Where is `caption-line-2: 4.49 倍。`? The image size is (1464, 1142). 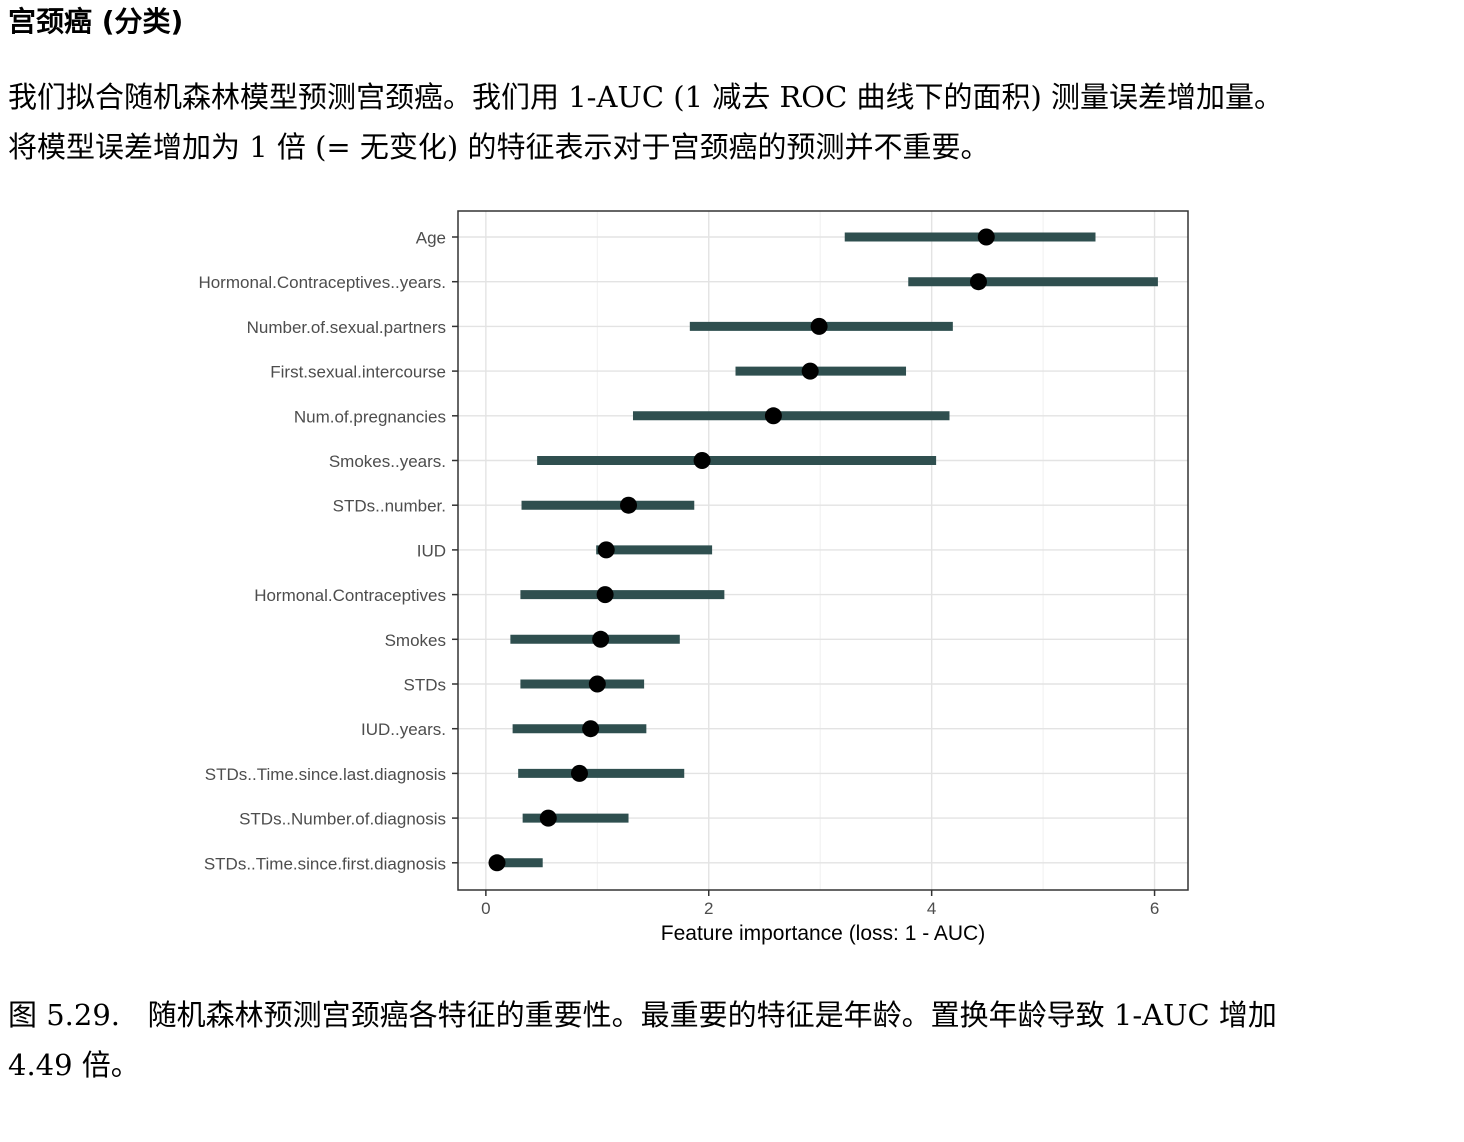
caption-line-2: 4.49 倍。 is located at coordinates (74, 1065).